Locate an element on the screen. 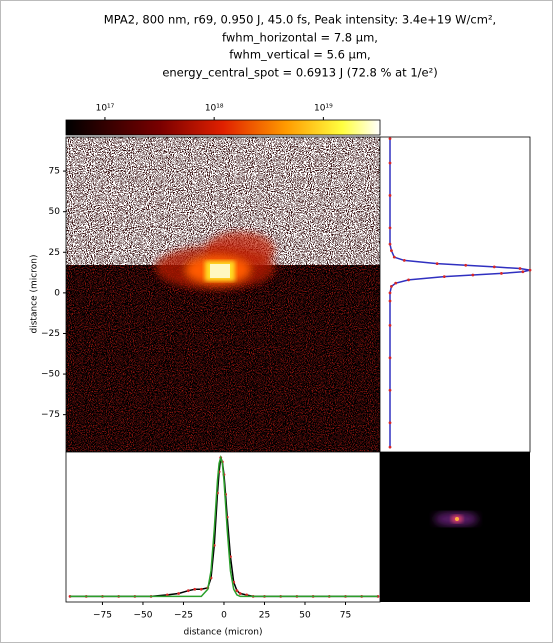 The height and width of the screenshot is (643, 553). colorbar is located at coordinates (223, 127).